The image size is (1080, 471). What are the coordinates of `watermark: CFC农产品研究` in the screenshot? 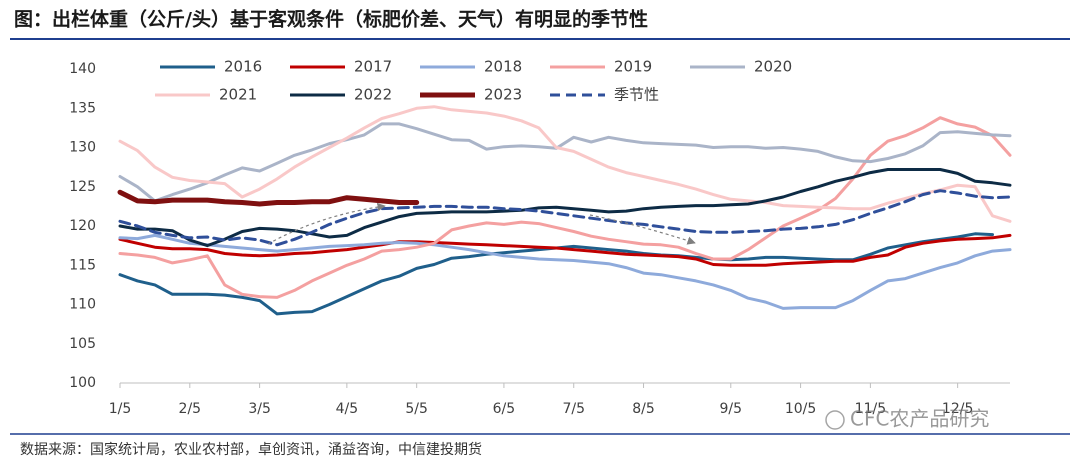 It's located at (907, 419).